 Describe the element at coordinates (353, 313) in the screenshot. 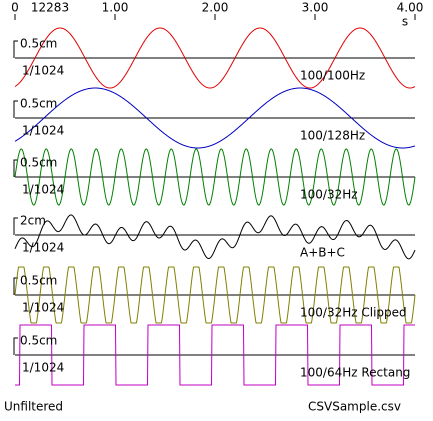

I see `channel-name: 100/32Hz Clipped` at that location.